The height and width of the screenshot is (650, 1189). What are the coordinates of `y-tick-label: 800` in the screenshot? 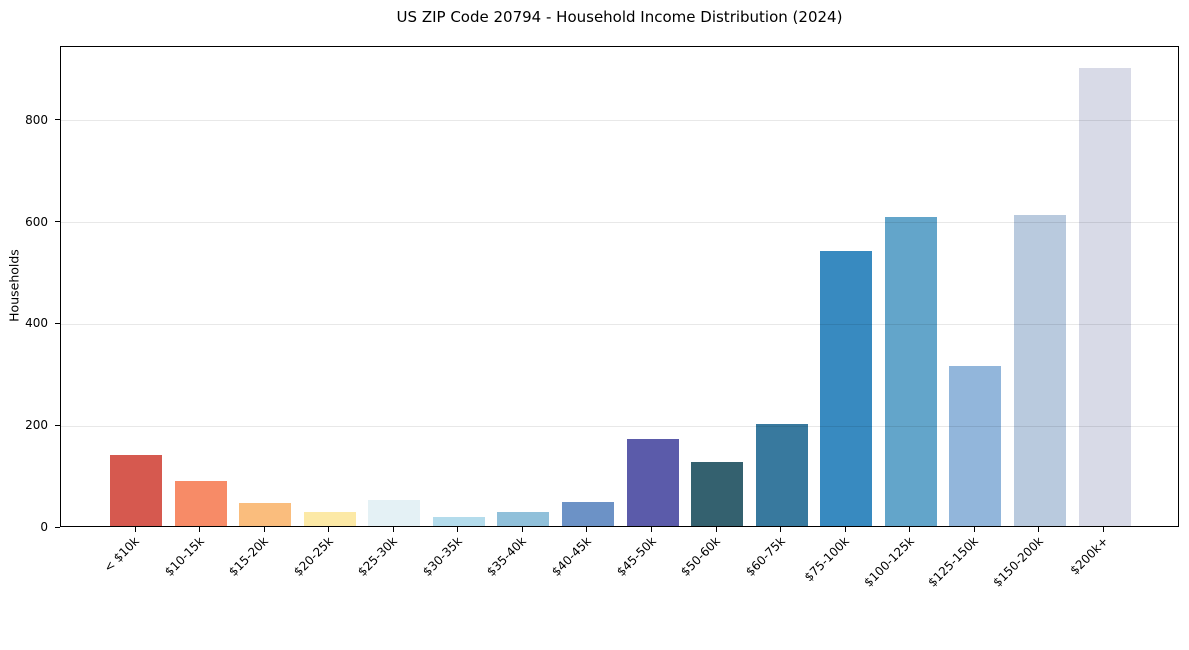 It's located at (36, 119).